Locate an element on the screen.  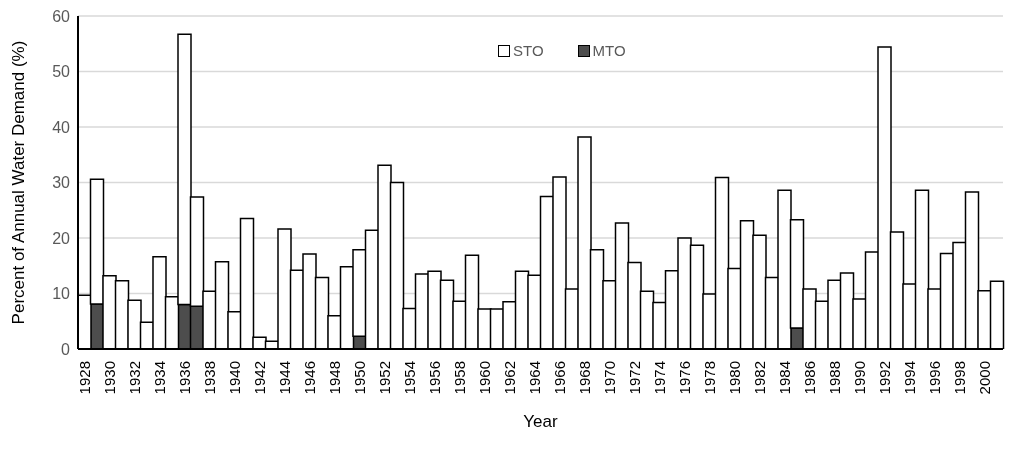
x-tick-label: 1964 is located at coordinates (534, 378).